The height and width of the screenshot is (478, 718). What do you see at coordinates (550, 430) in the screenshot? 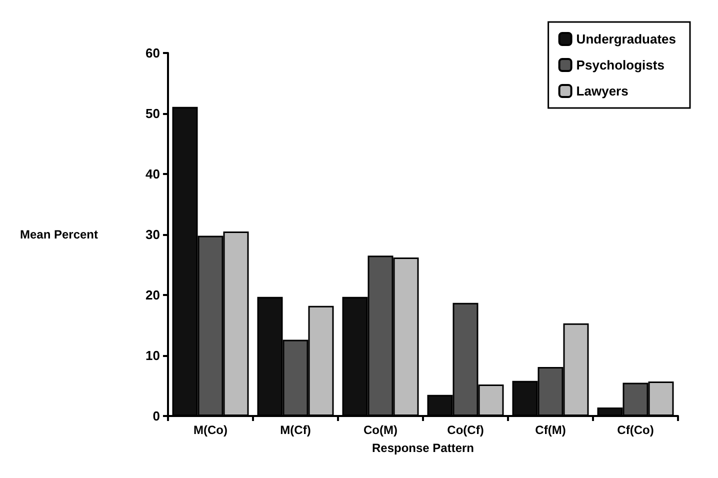
I see `x-tick-label: Cf(M)` at bounding box center [550, 430].